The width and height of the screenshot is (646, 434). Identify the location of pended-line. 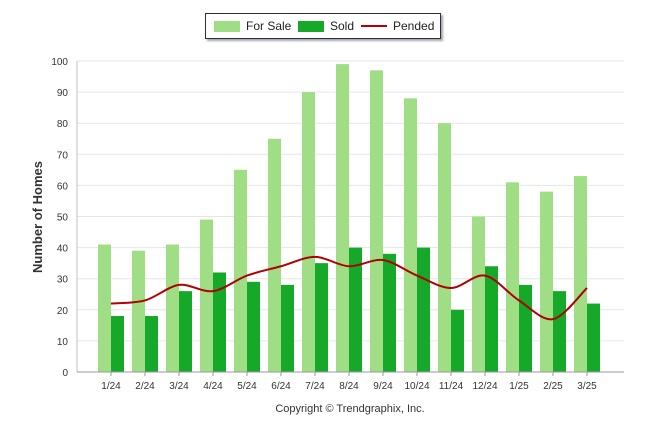
(349, 288).